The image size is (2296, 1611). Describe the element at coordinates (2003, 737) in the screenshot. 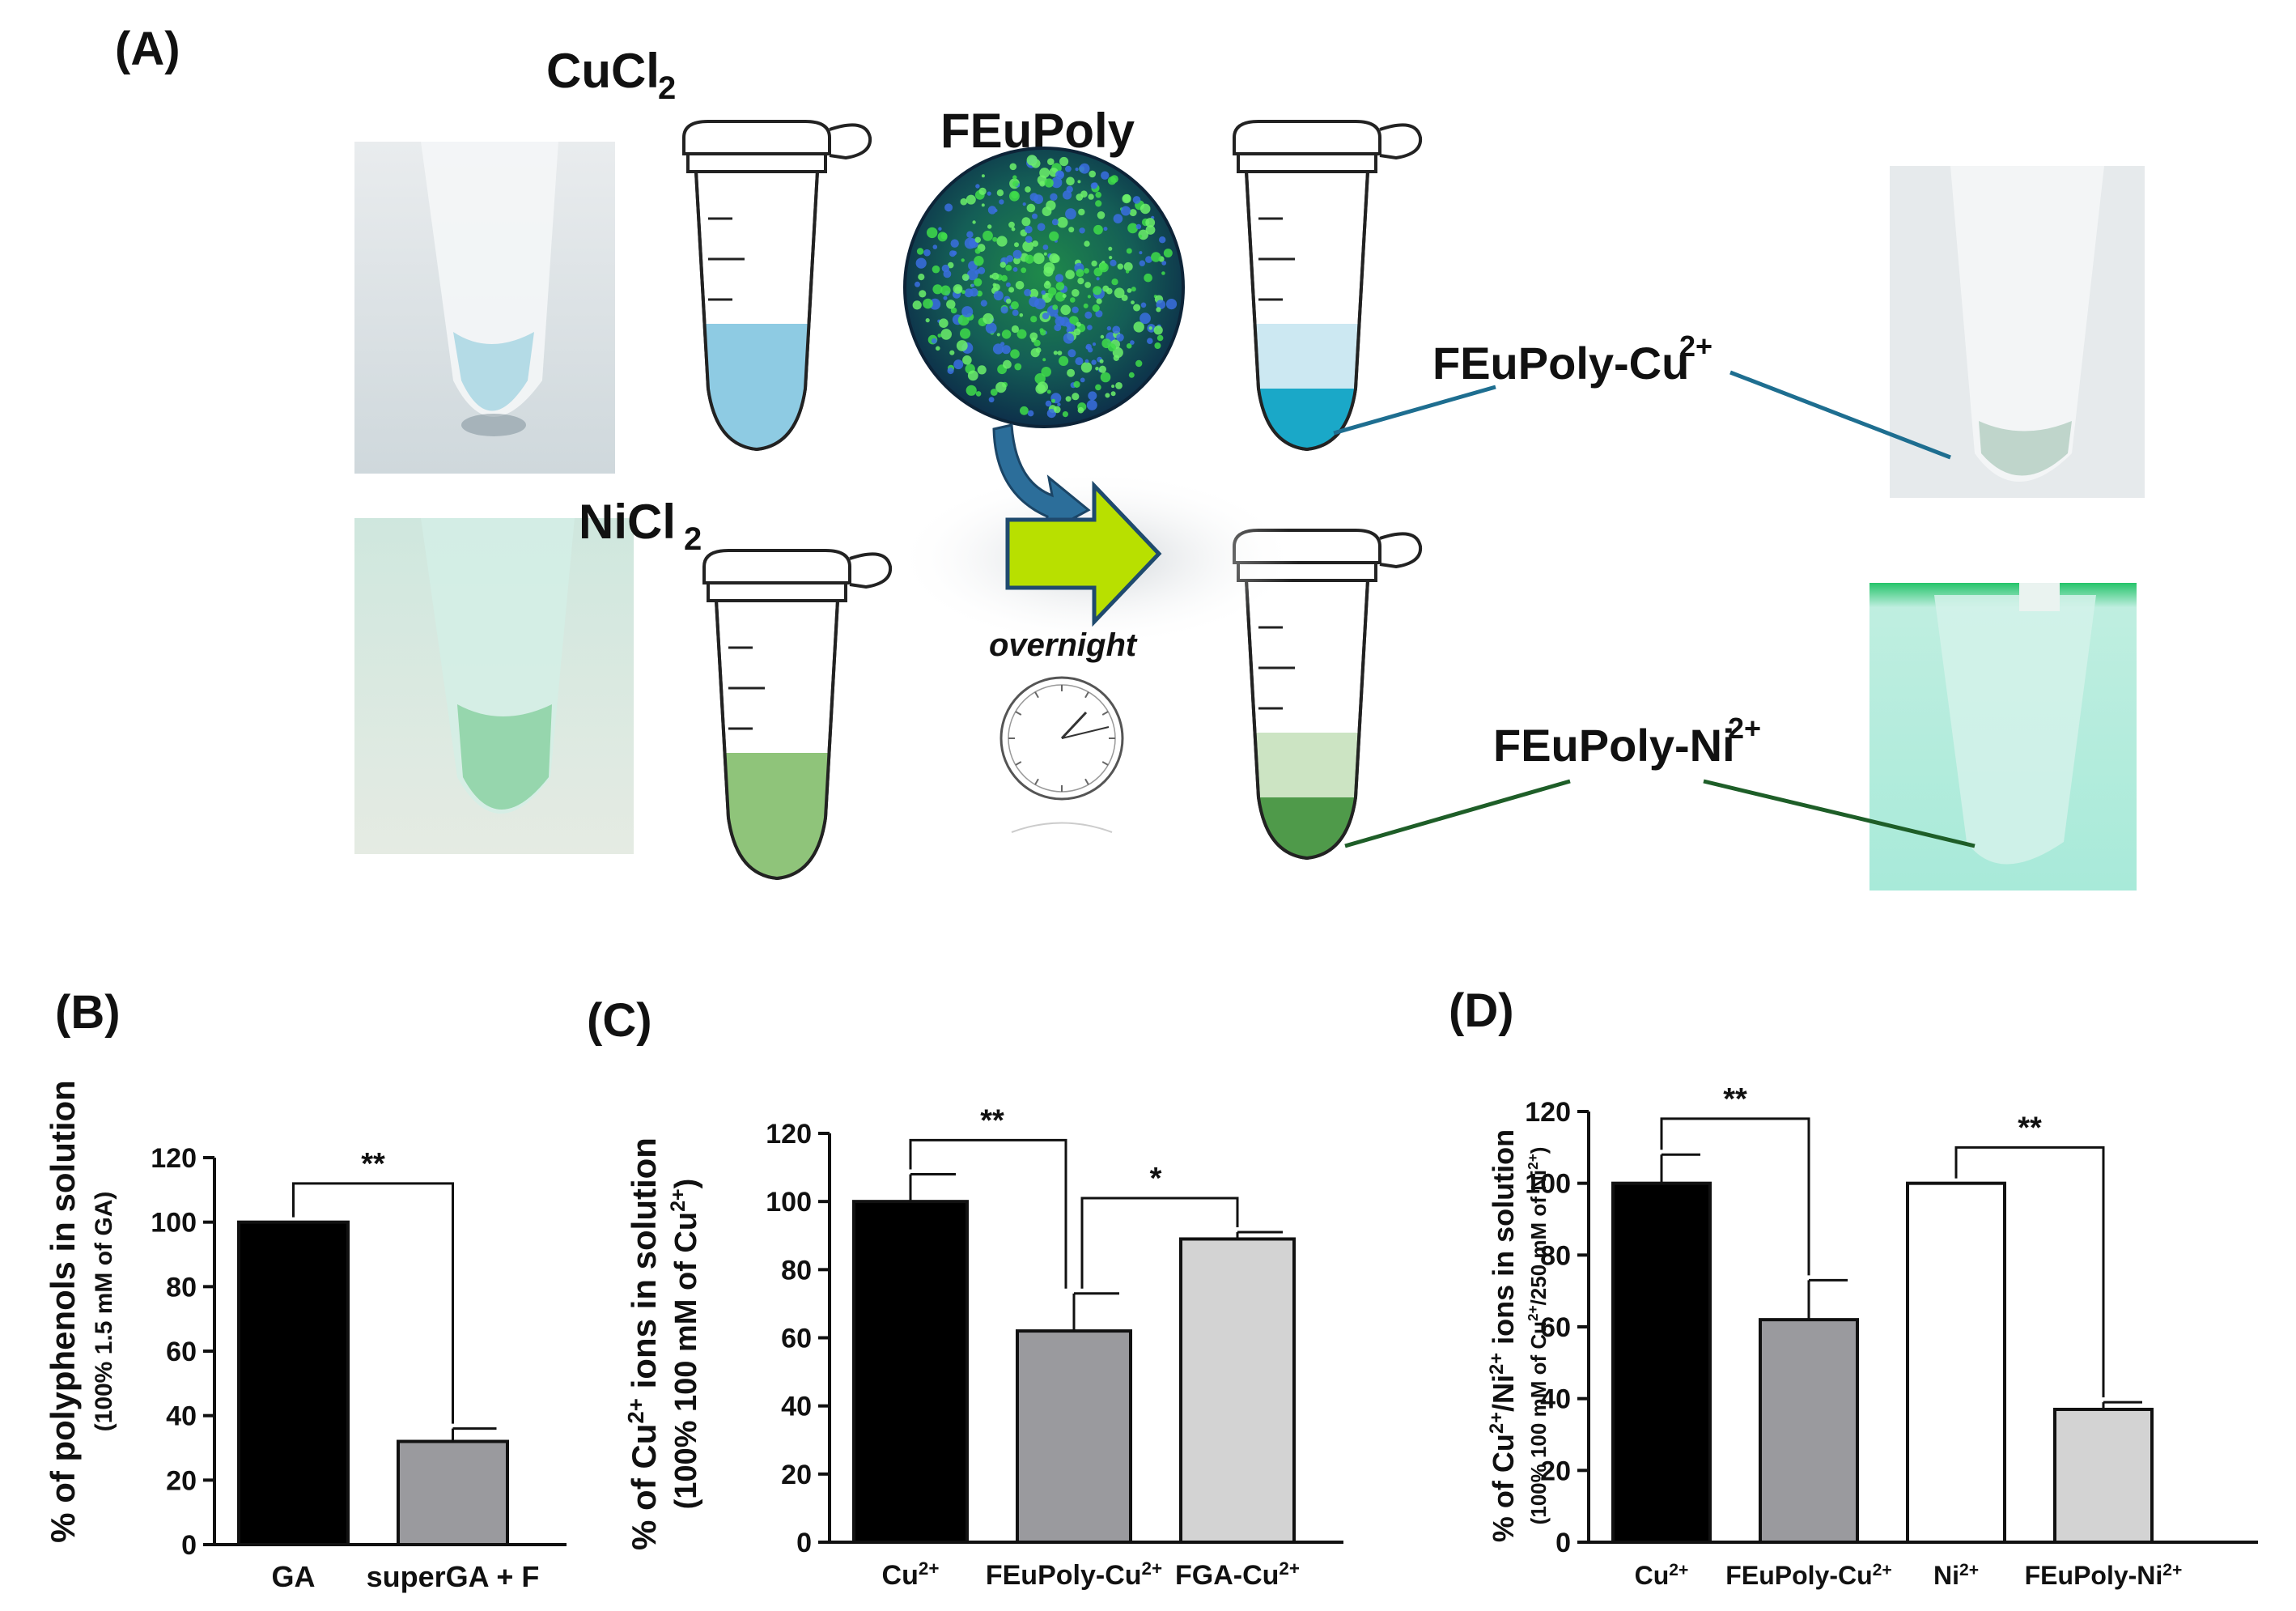

I see `photo-feupoly-ni-tube` at that location.